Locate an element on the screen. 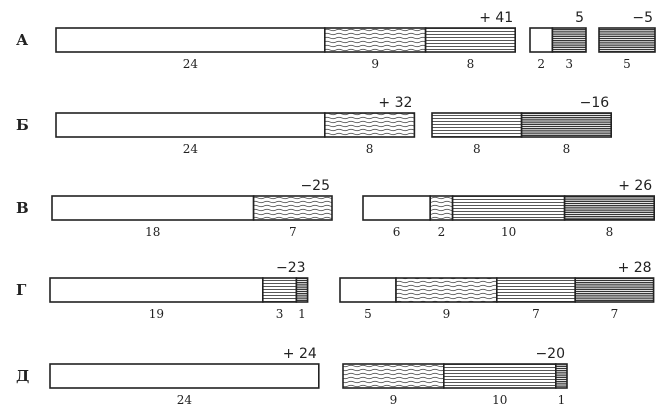 The height and width of the screenshot is (413, 669). row-letter: Г is located at coordinates (21, 290).